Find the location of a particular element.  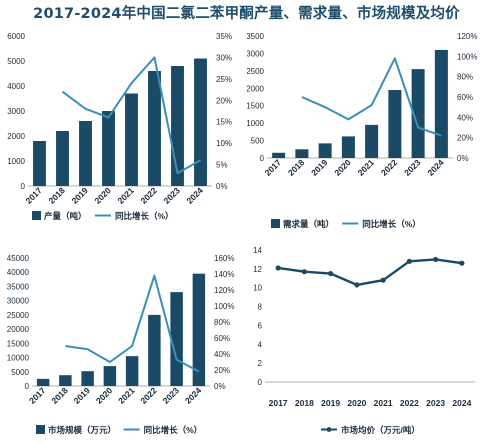

y-tick-label-left: 10 is located at coordinates (257, 288).